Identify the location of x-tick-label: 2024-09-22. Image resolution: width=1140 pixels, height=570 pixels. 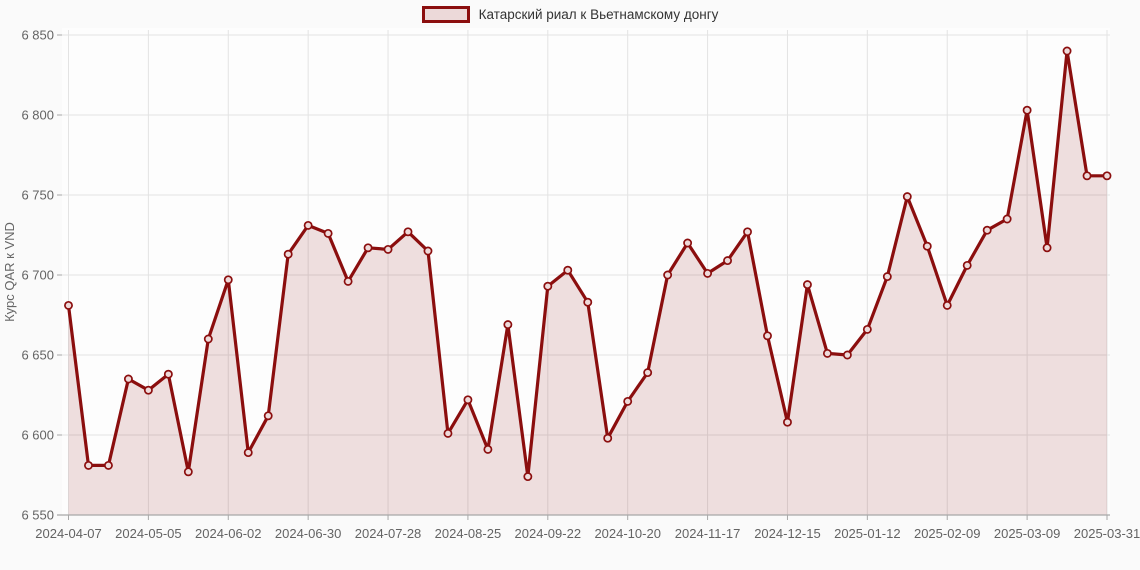
(548, 533).